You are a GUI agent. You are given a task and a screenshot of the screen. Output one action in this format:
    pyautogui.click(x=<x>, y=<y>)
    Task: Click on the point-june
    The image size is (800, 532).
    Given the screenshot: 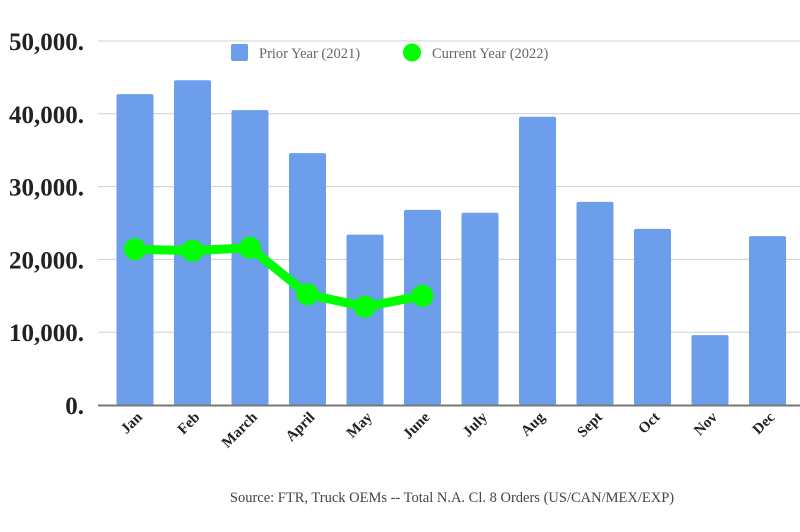 What is the action you would take?
    pyautogui.click(x=422, y=295)
    